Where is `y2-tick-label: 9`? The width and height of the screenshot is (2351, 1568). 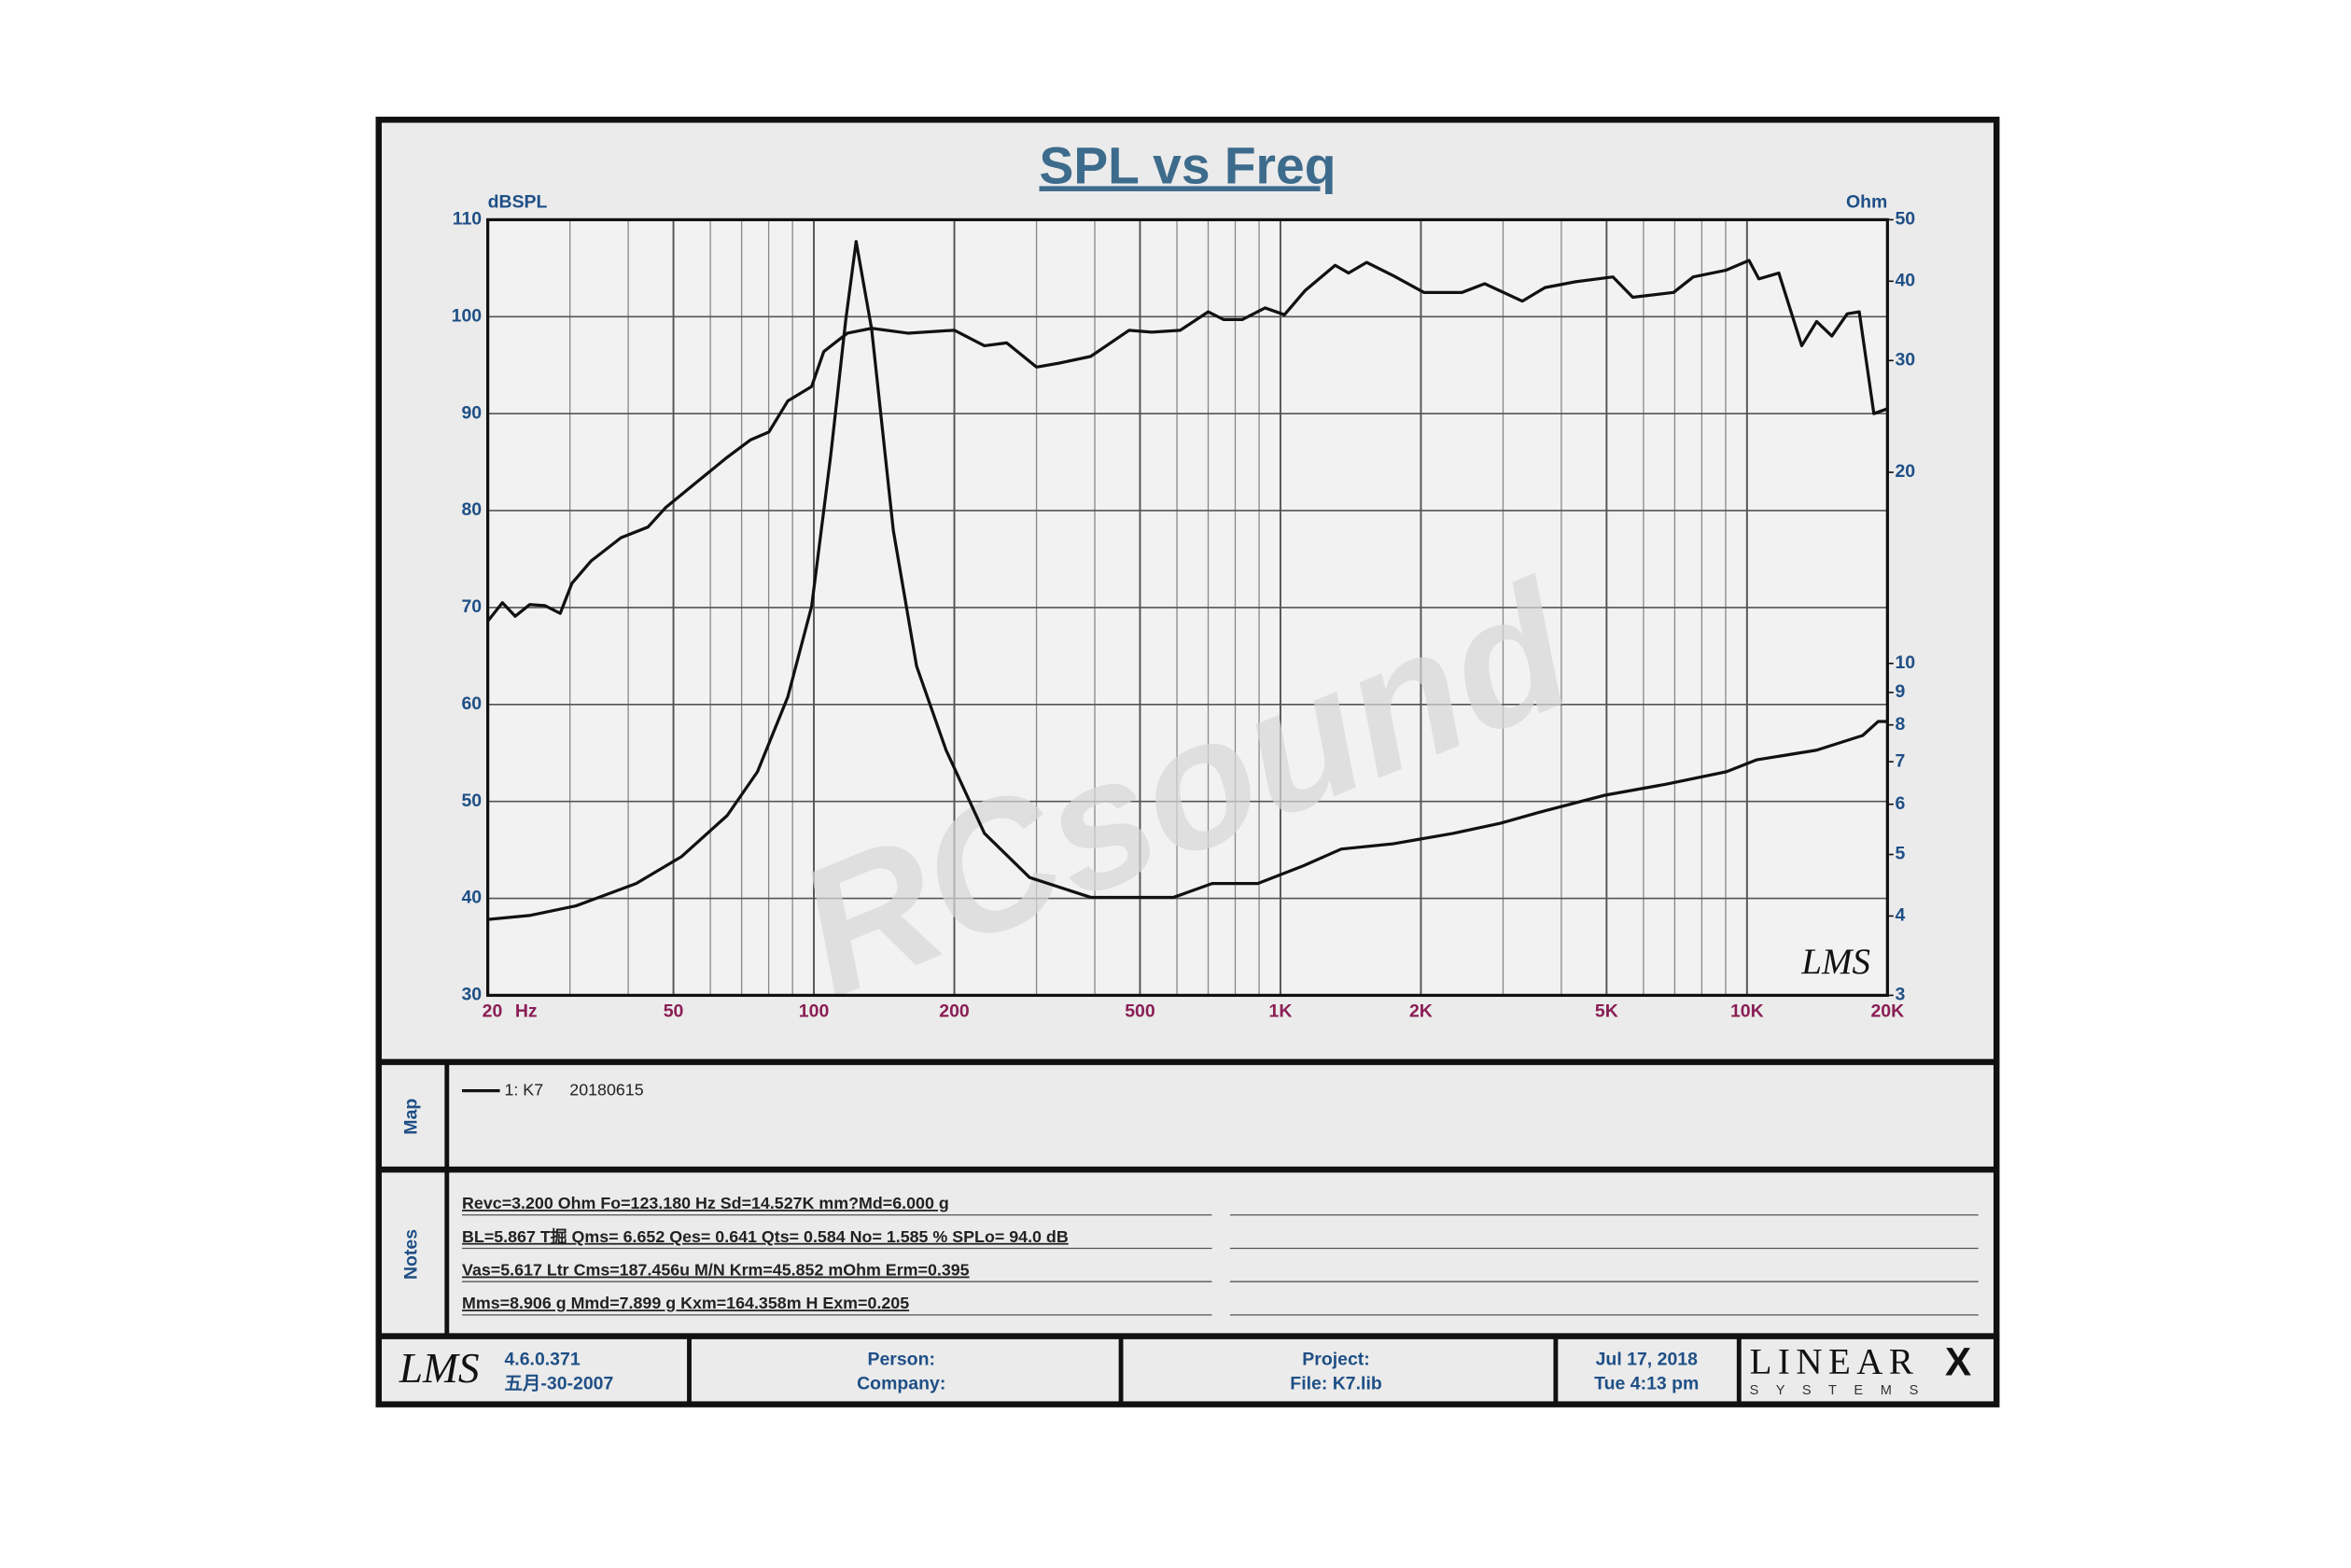
y2-tick-label: 9 is located at coordinates (1900, 691).